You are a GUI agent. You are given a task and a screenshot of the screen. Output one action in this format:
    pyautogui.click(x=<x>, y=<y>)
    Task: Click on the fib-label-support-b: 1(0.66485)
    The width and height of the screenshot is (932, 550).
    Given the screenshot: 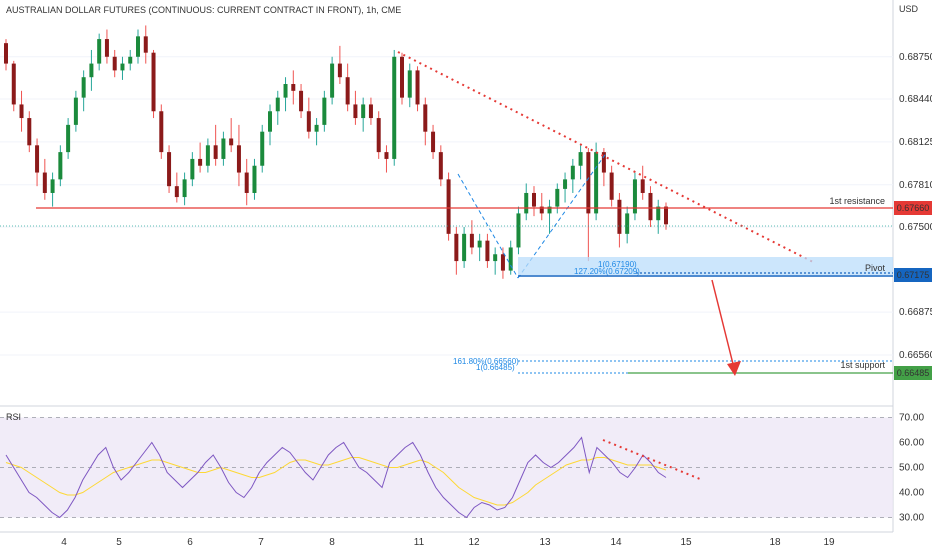 What is the action you would take?
    pyautogui.click(x=495, y=367)
    